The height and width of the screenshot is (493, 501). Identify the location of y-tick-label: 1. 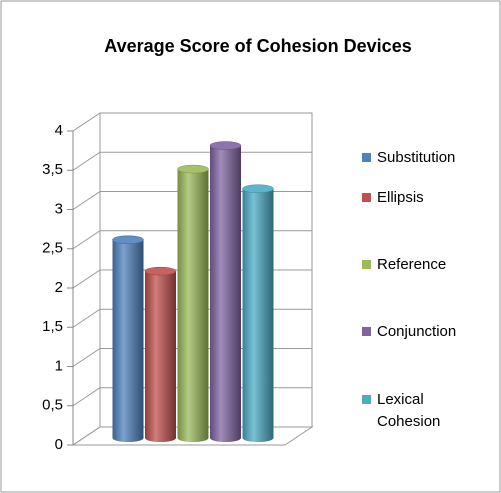
(59, 365).